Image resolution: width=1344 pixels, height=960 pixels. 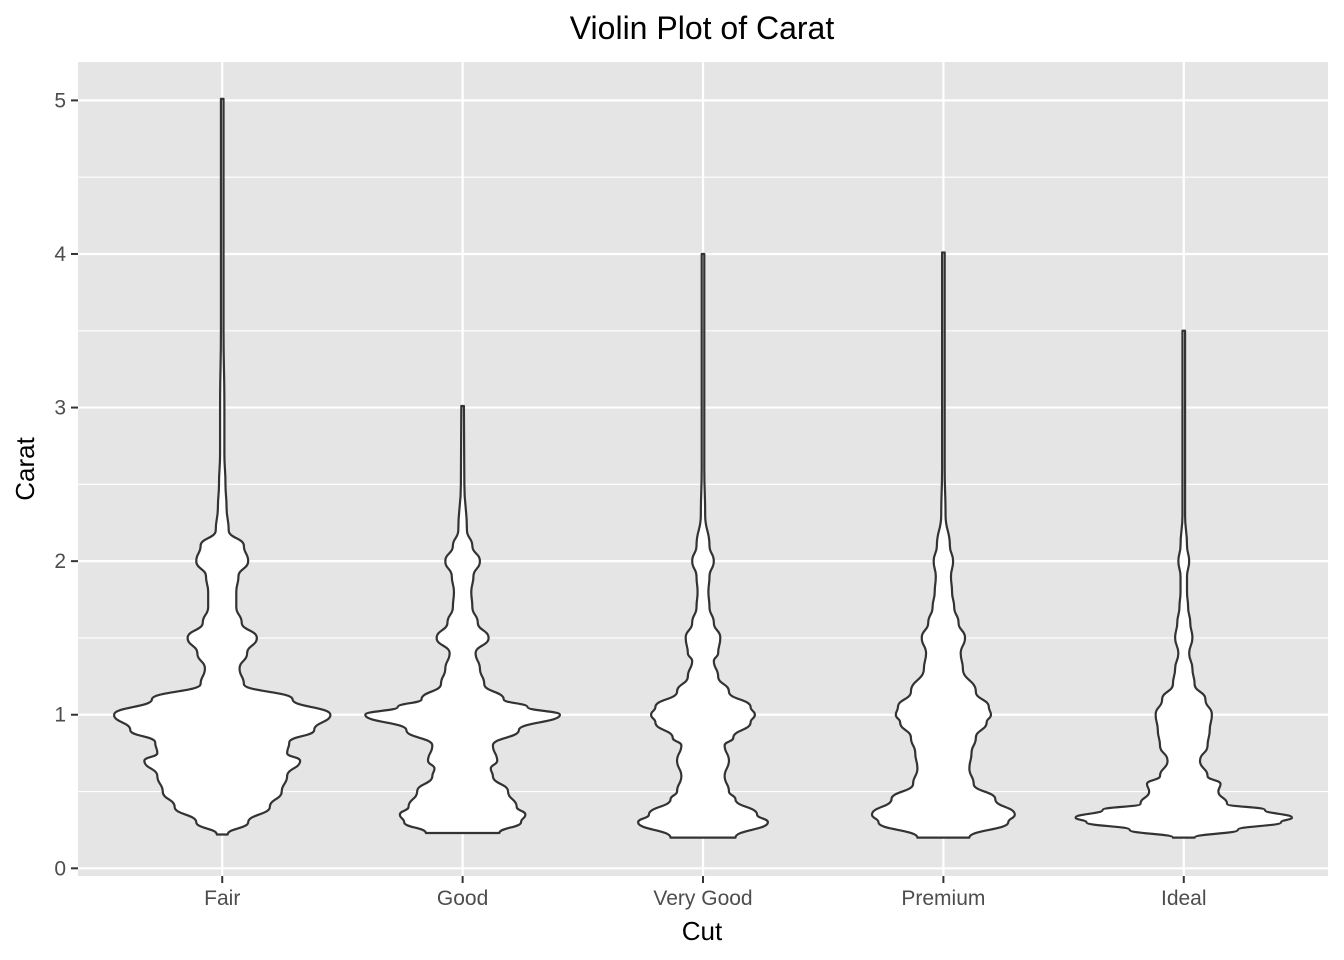 What do you see at coordinates (702, 898) in the screenshot?
I see `x-tick-label: Very Good` at bounding box center [702, 898].